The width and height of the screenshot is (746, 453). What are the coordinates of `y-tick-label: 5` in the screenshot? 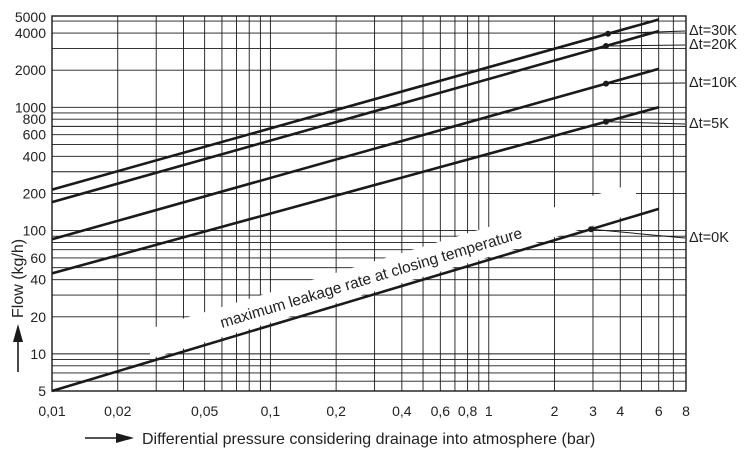 It's located at (42, 391).